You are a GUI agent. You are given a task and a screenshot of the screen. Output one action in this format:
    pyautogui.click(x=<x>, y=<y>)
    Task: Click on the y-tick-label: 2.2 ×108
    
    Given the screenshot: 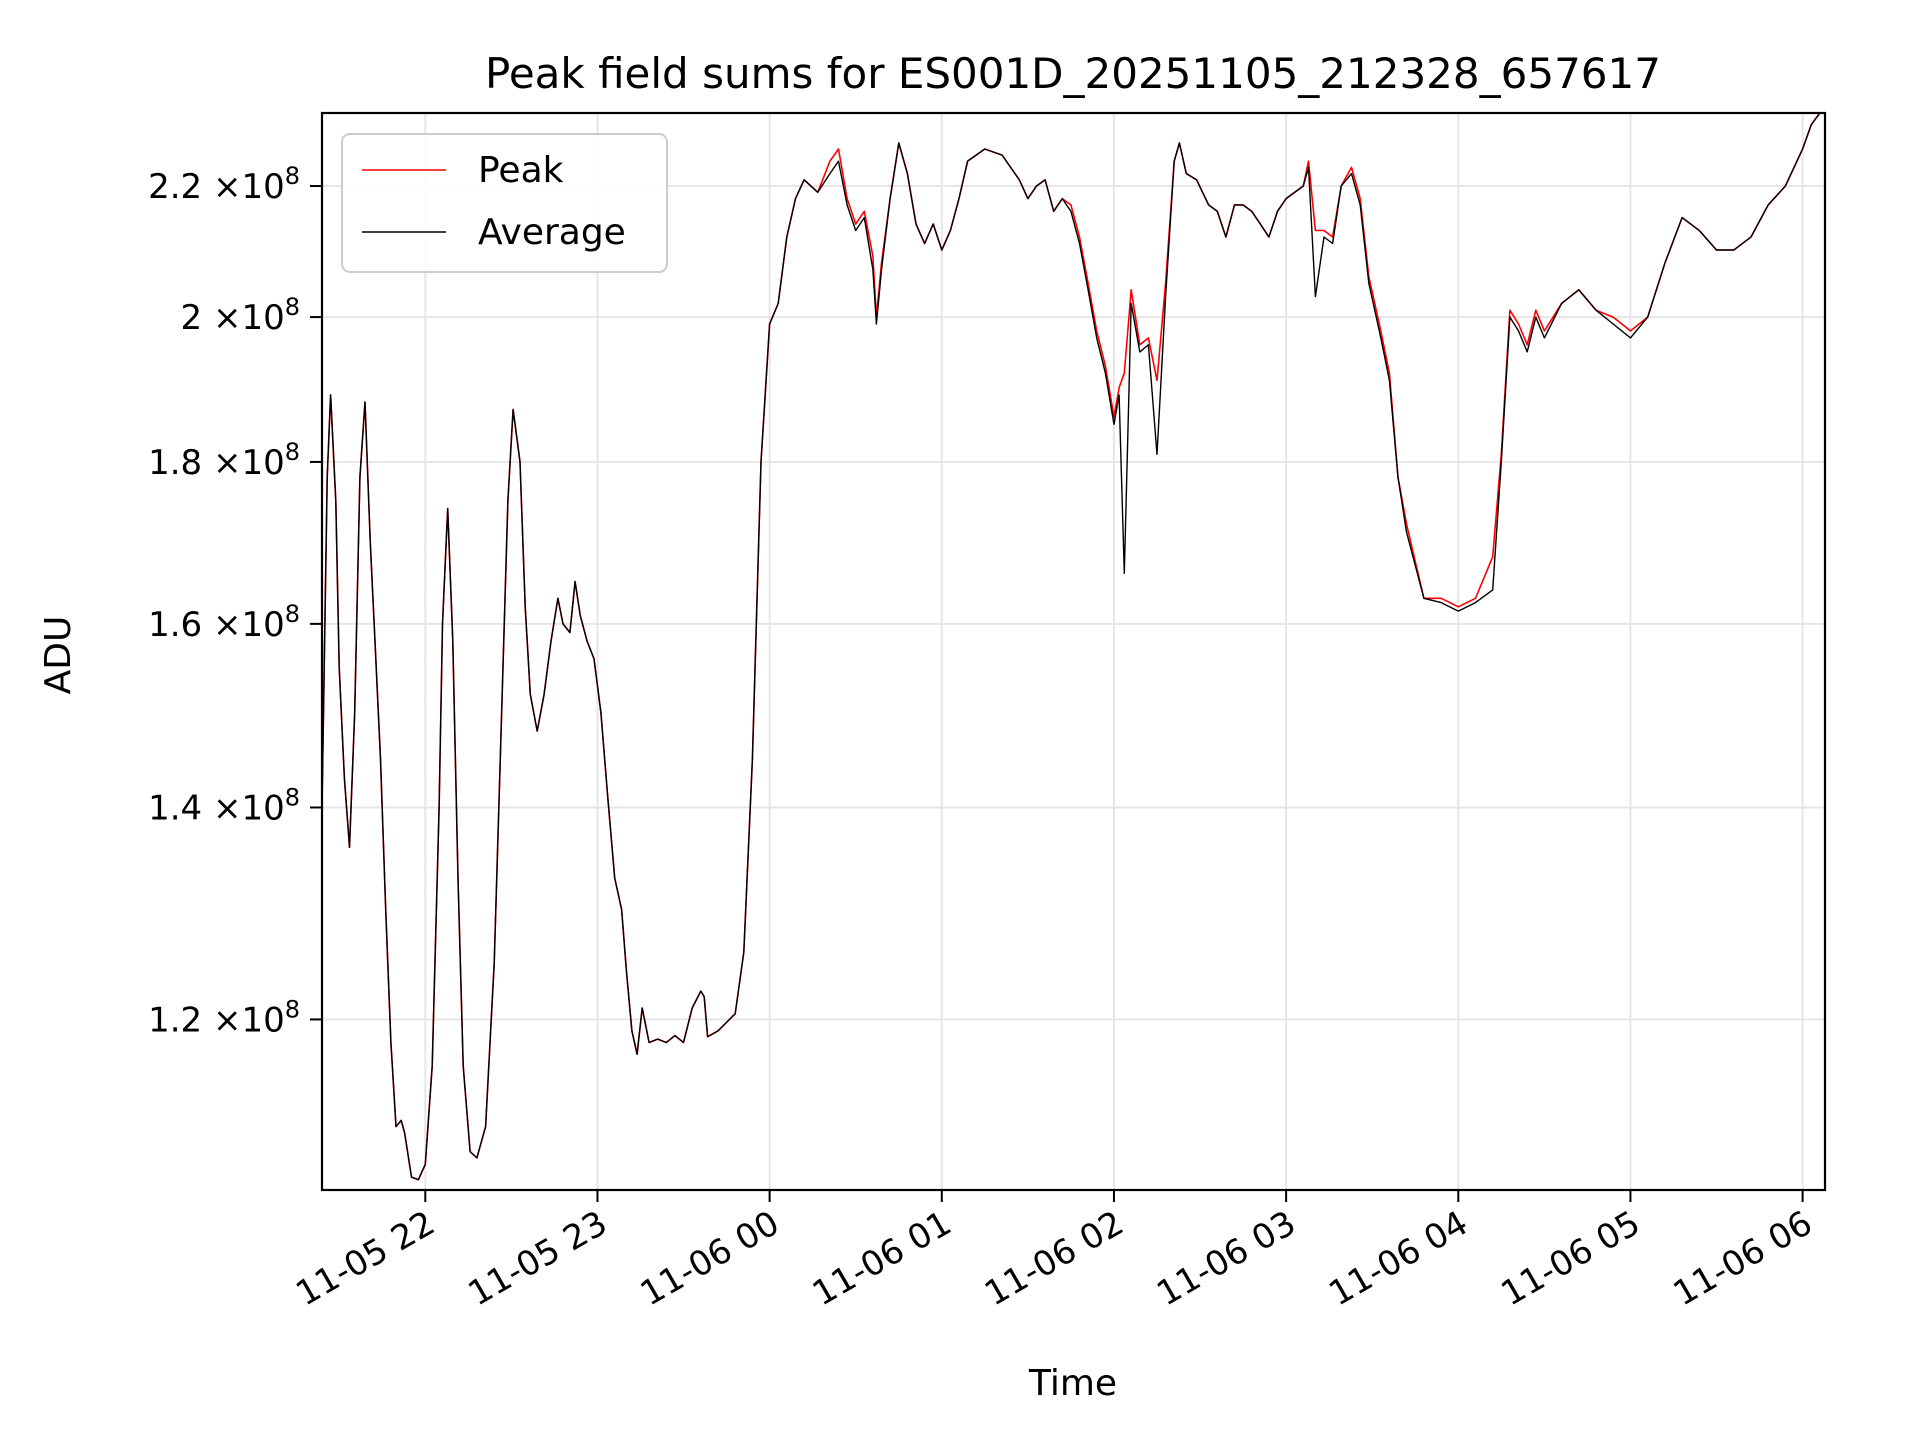 What is the action you would take?
    pyautogui.click(x=224, y=184)
    